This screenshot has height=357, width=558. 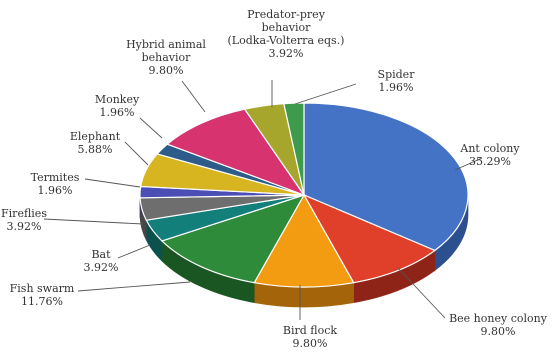 What do you see at coordinates (134, 251) in the screenshot?
I see `leader-line-bat` at bounding box center [134, 251].